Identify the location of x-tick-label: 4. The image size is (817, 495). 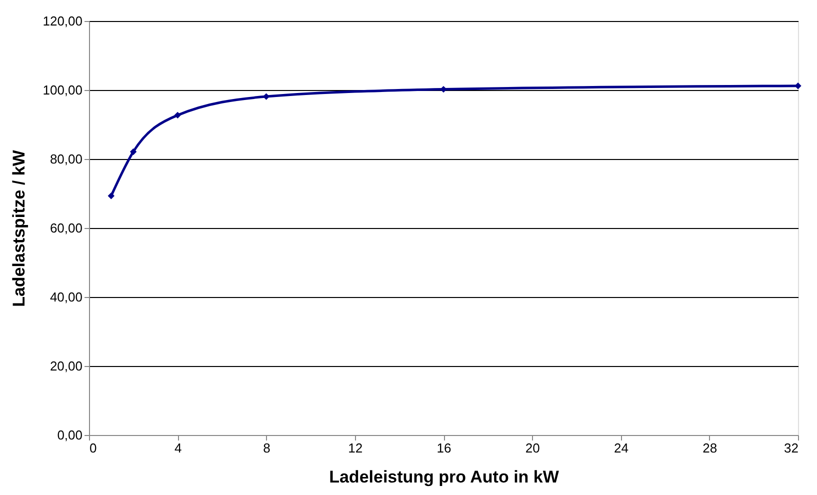
(178, 448).